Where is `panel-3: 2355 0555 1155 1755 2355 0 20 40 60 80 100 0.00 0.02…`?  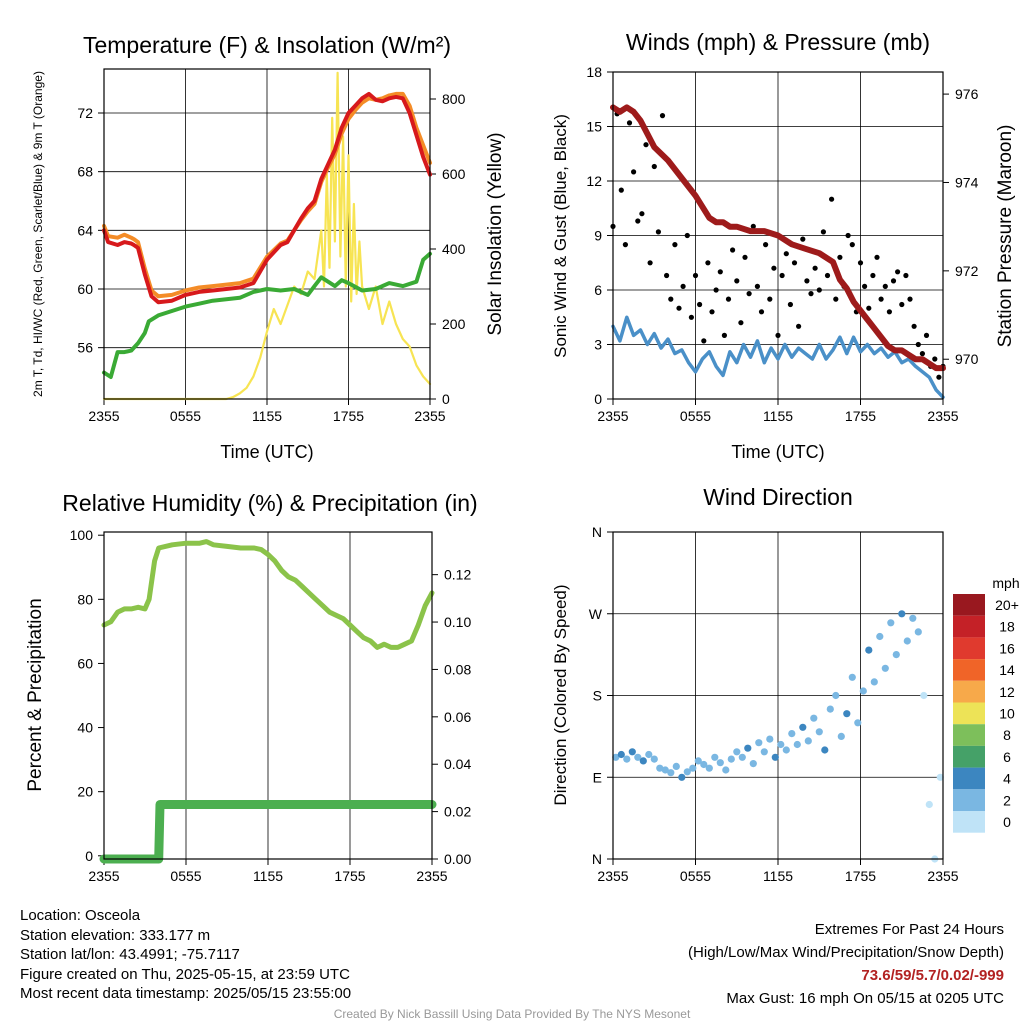 panel-3: 2355 0555 1155 1755 2355 0 20 40 60 80 100 0.00 0.02… is located at coordinates (271, 705).